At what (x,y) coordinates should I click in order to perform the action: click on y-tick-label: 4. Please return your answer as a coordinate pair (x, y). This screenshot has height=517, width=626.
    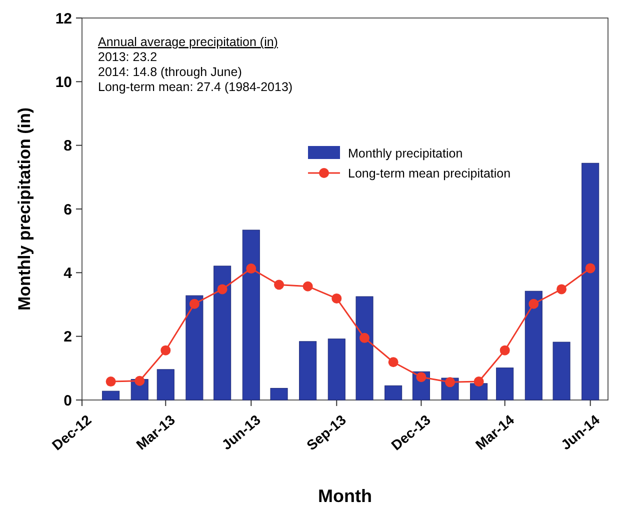
    Looking at the image, I should click on (68, 273).